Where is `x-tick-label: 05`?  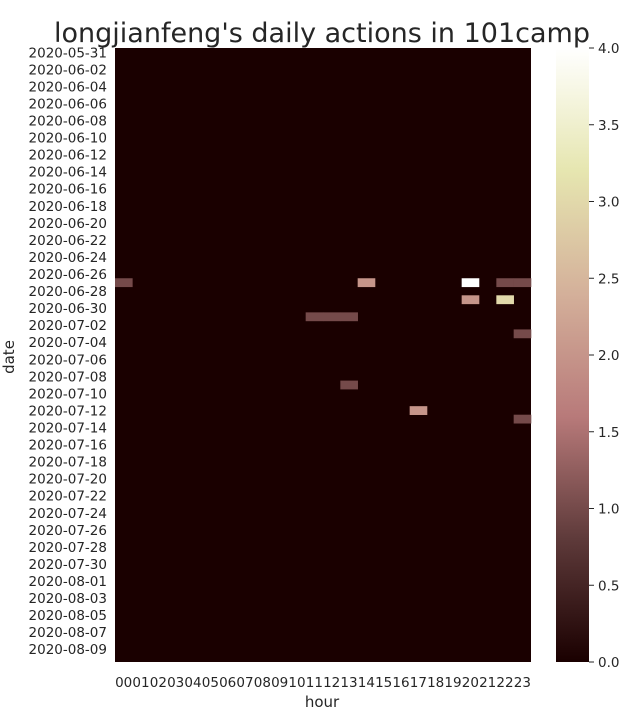
x-tick-label: 05 is located at coordinates (210, 683).